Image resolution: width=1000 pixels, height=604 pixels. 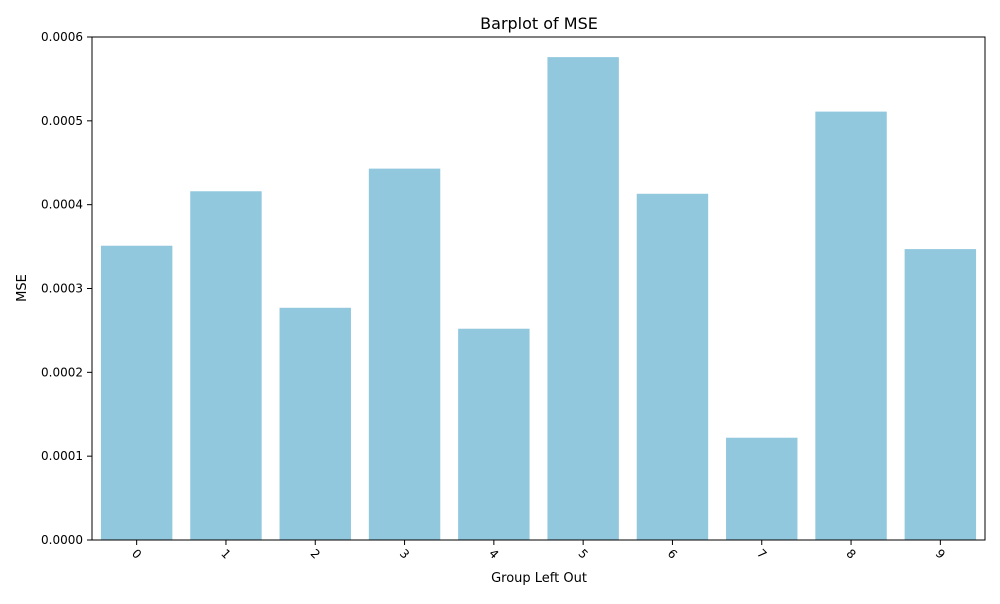 What do you see at coordinates (62, 121) in the screenshot?
I see `y-tick-label: 0.0005` at bounding box center [62, 121].